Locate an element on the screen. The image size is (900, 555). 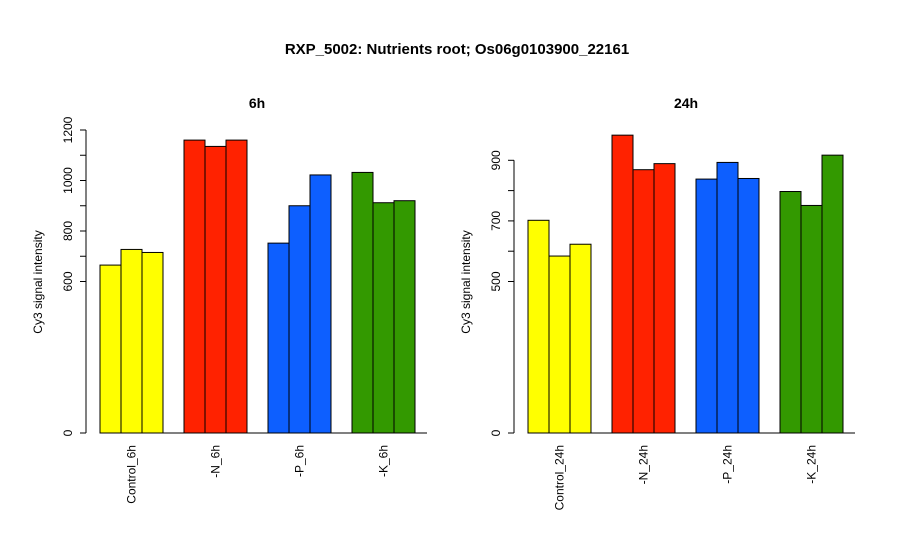
panel-title: 6h is located at coordinates (257, 103).